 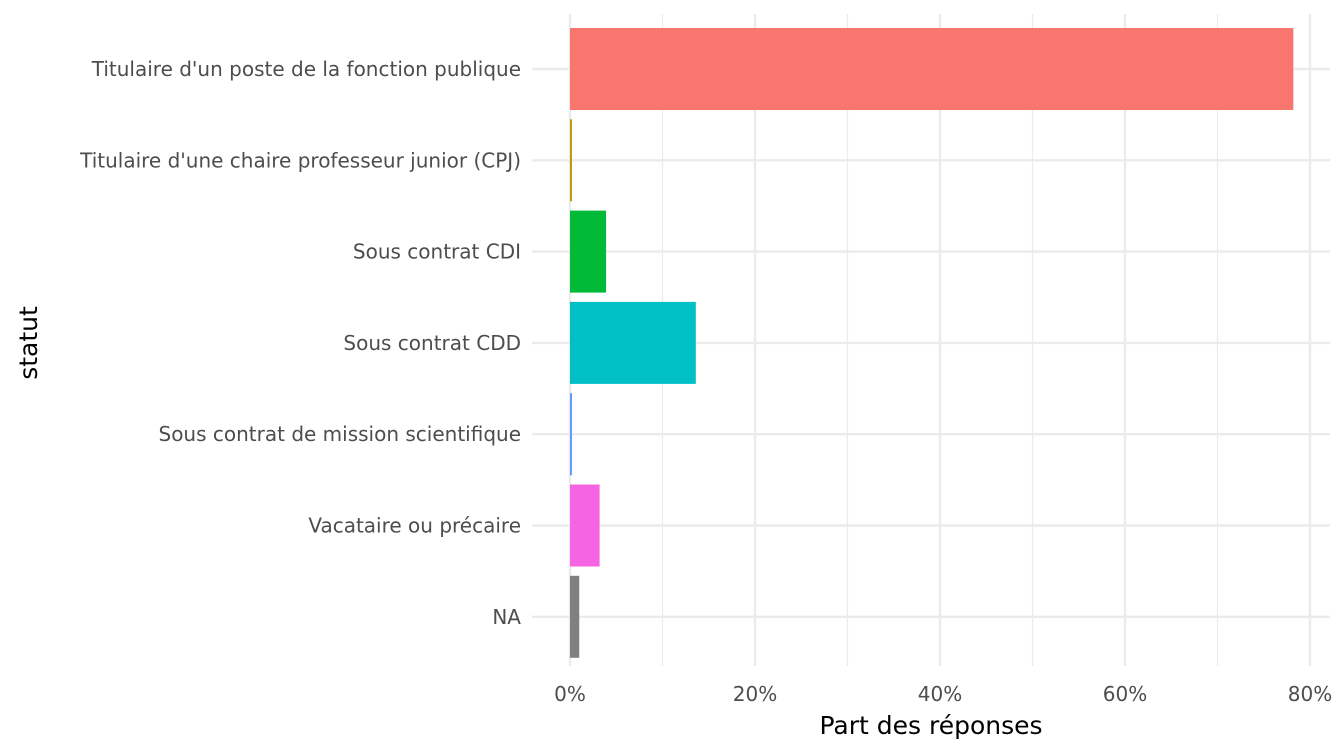 What do you see at coordinates (570, 694) in the screenshot?
I see `x-tick-label: 0%` at bounding box center [570, 694].